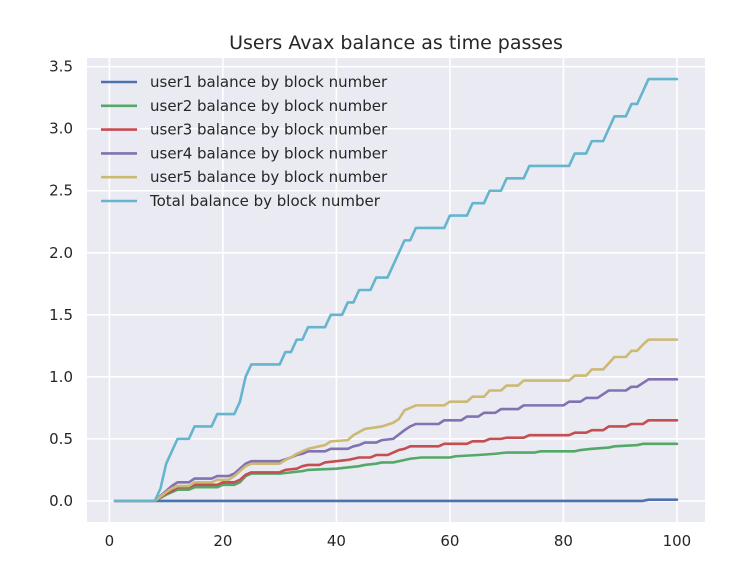 The height and width of the screenshot is (569, 742). What do you see at coordinates (563, 541) in the screenshot?
I see `x-tick-label: 80` at bounding box center [563, 541].